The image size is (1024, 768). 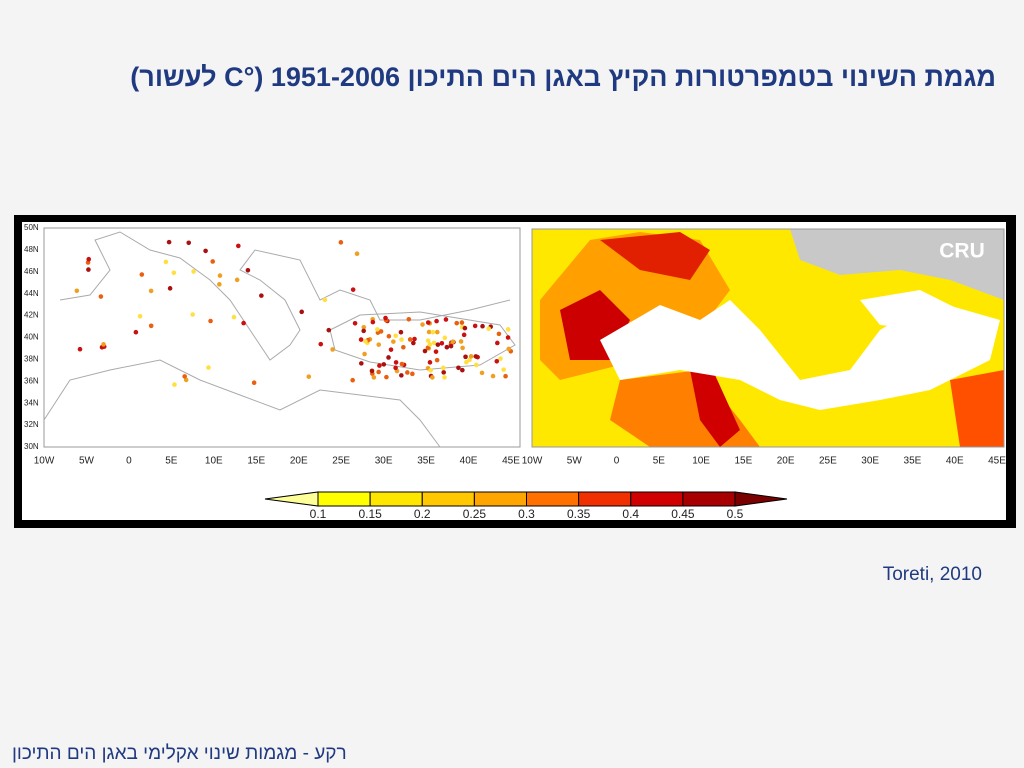 What do you see at coordinates (422, 514) in the screenshot?
I see `colorbar-label: 0.2` at bounding box center [422, 514].